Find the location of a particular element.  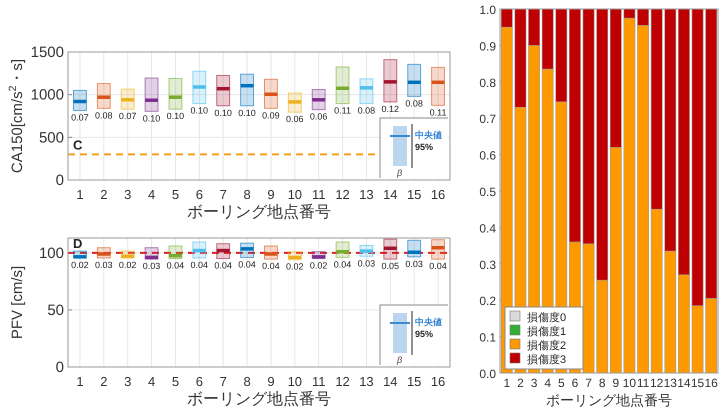

y-tick-label: 0.8 is located at coordinates (487, 83).